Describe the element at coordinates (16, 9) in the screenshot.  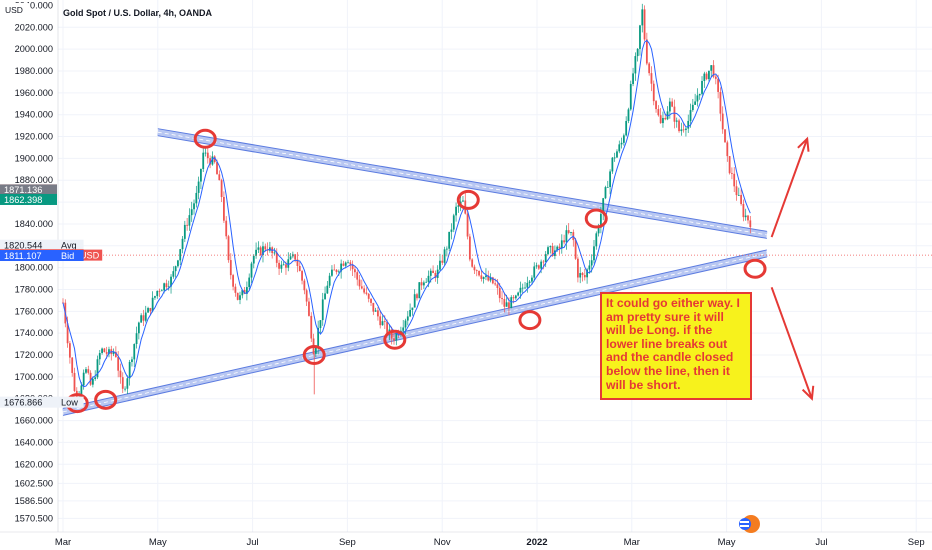
I see `currency-badge` at that location.